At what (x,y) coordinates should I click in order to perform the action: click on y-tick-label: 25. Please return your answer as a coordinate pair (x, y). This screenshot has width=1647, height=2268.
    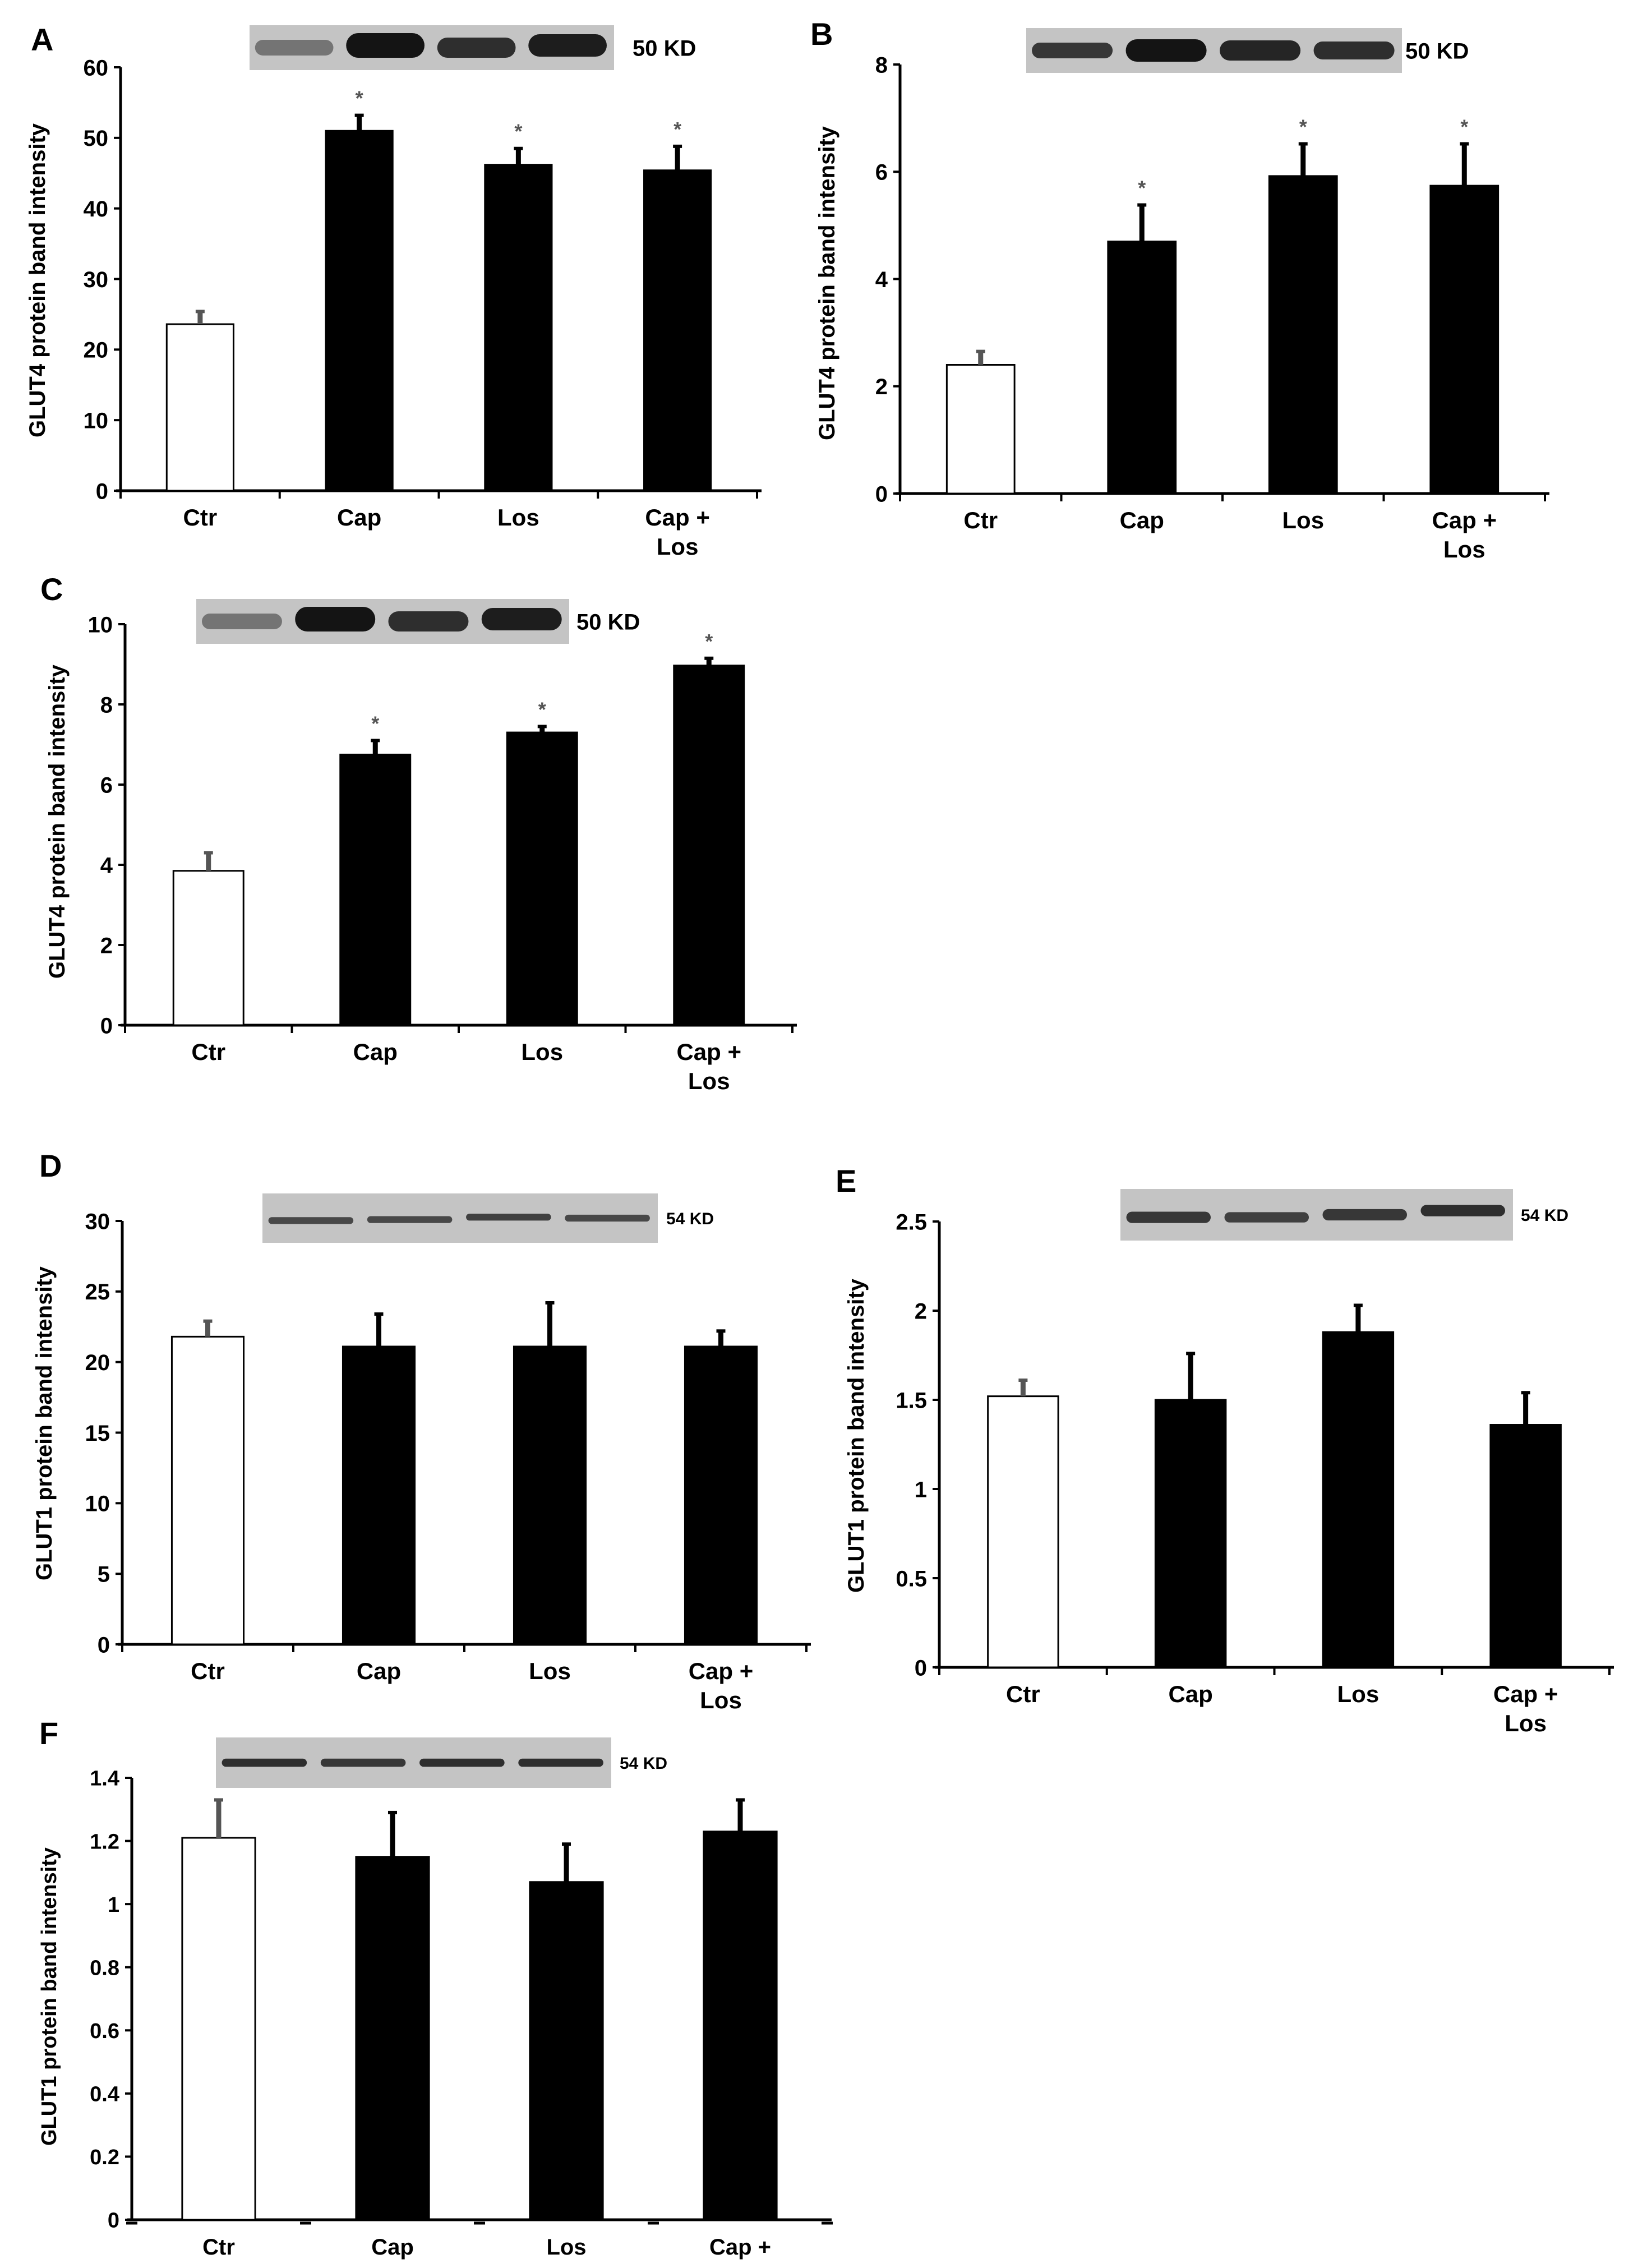
    Looking at the image, I should click on (97, 1292).